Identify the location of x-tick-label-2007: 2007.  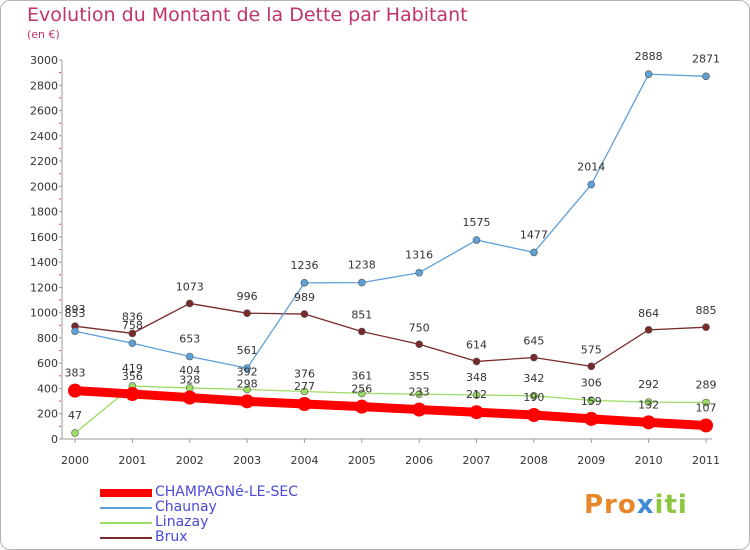
(477, 460).